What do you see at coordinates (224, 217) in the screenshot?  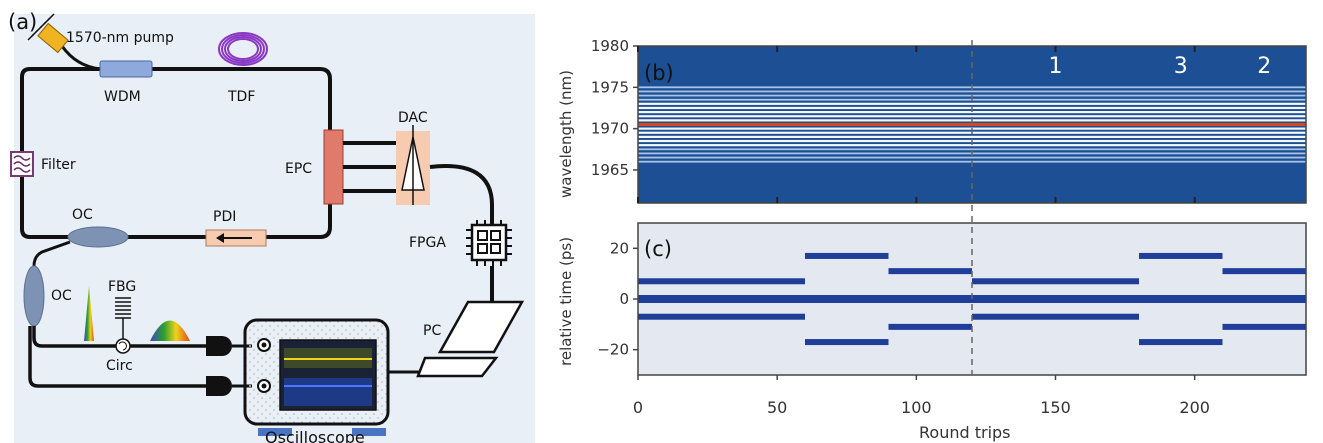 I see `pdi-label: PDI` at bounding box center [224, 217].